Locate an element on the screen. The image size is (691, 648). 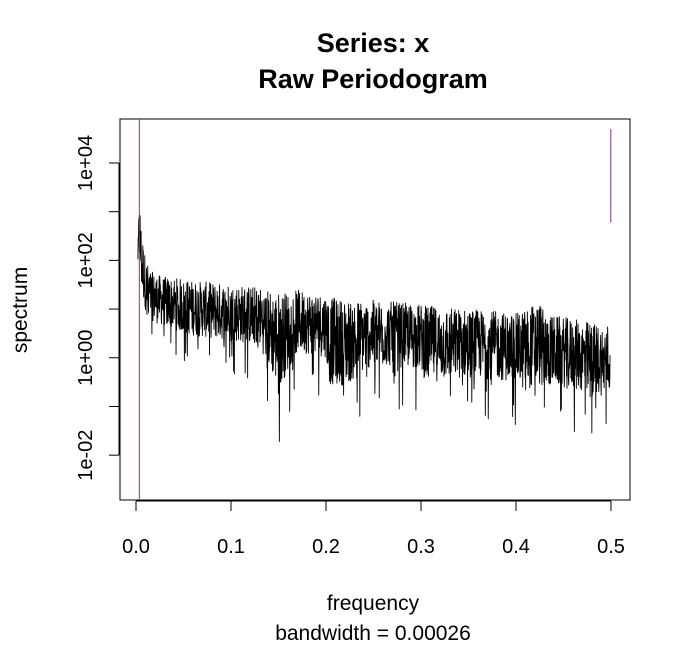
chart-subtitle: Raw Periodogram is located at coordinates (373, 79).